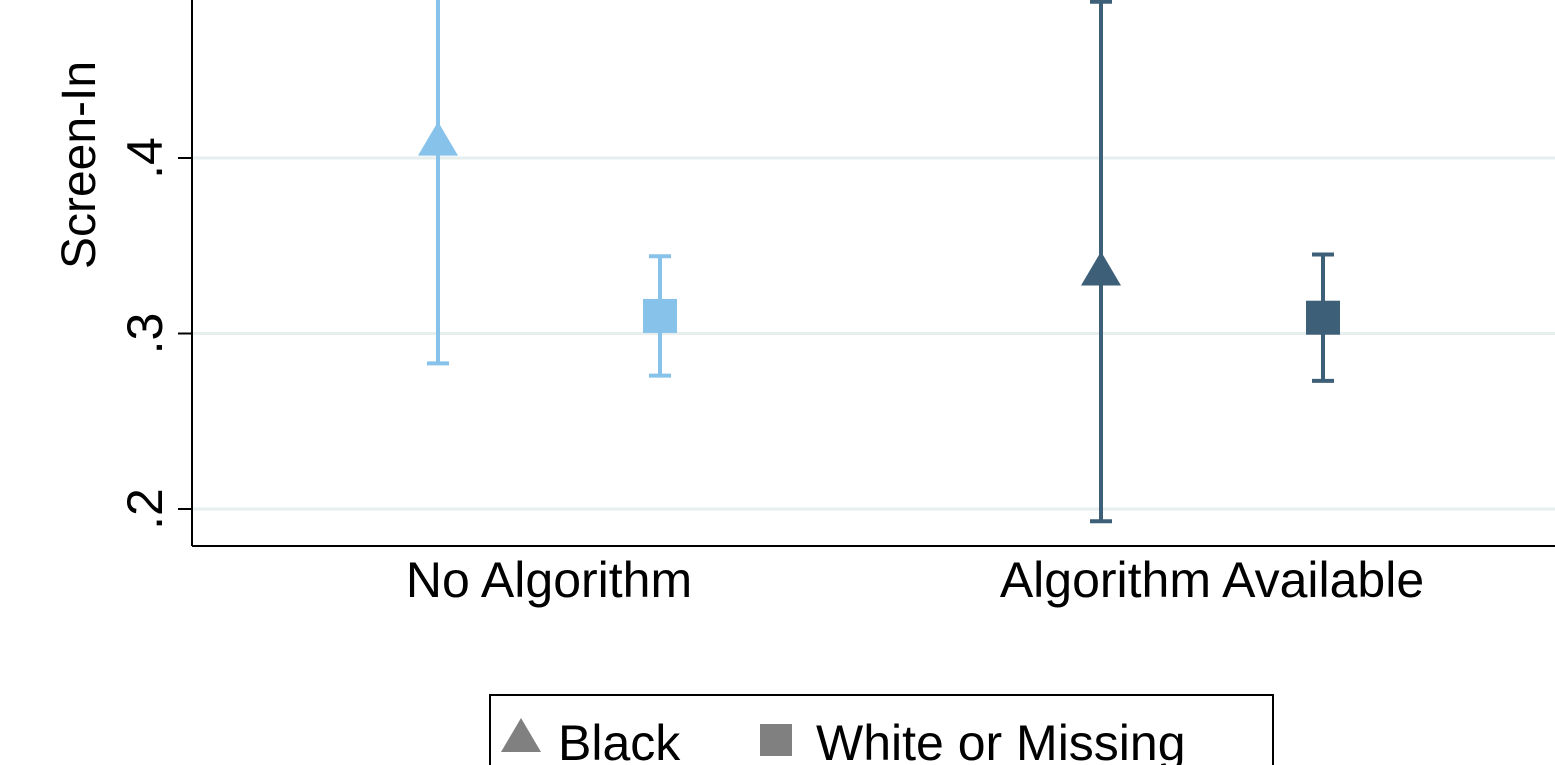 Image resolution: width=1555 pixels, height=765 pixels. What do you see at coordinates (619, 740) in the screenshot?
I see `legend-label-black: Black` at bounding box center [619, 740].